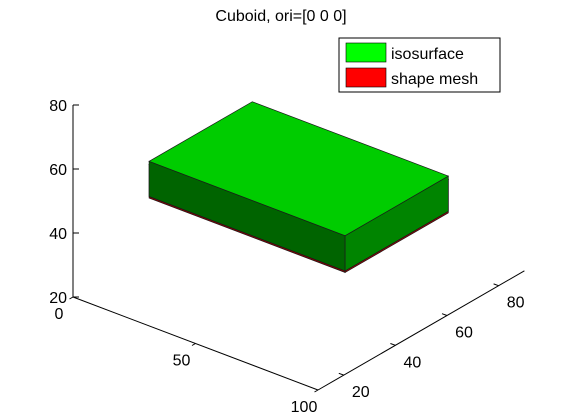 The height and width of the screenshot is (420, 561). I want to click on legend-label-isosurface: isosurface, so click(427, 54).